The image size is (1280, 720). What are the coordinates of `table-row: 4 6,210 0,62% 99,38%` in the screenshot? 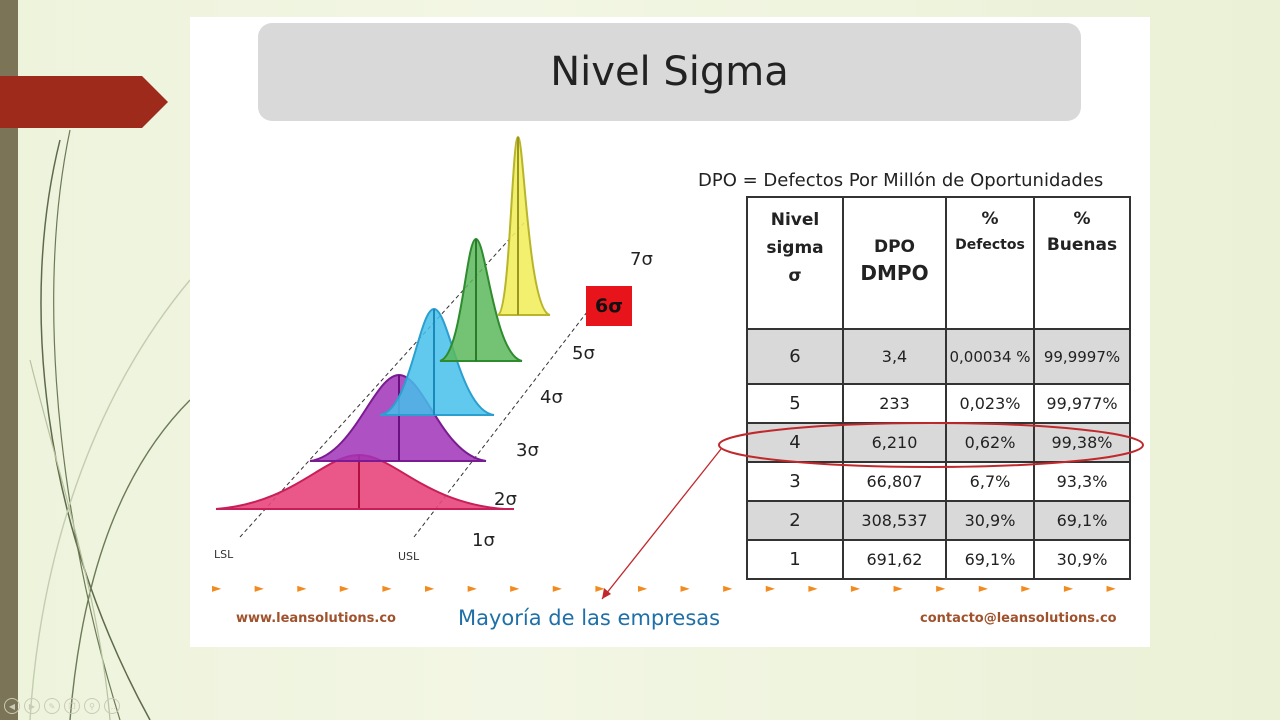 It's located at (938, 442).